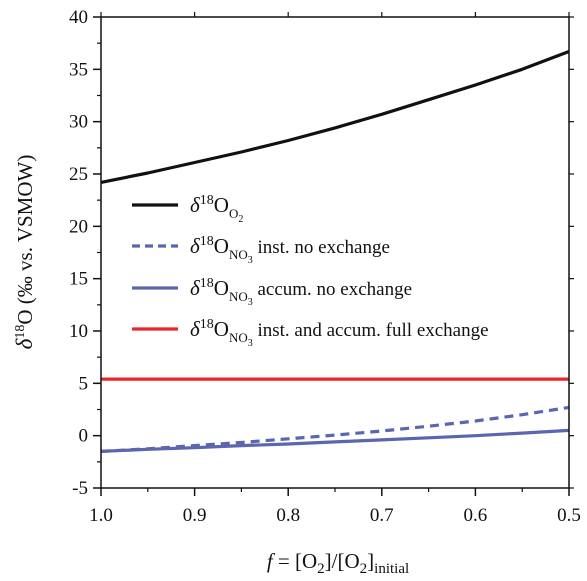 This screenshot has width=587, height=581. I want to click on y-tick-label: 35, so click(78, 69).